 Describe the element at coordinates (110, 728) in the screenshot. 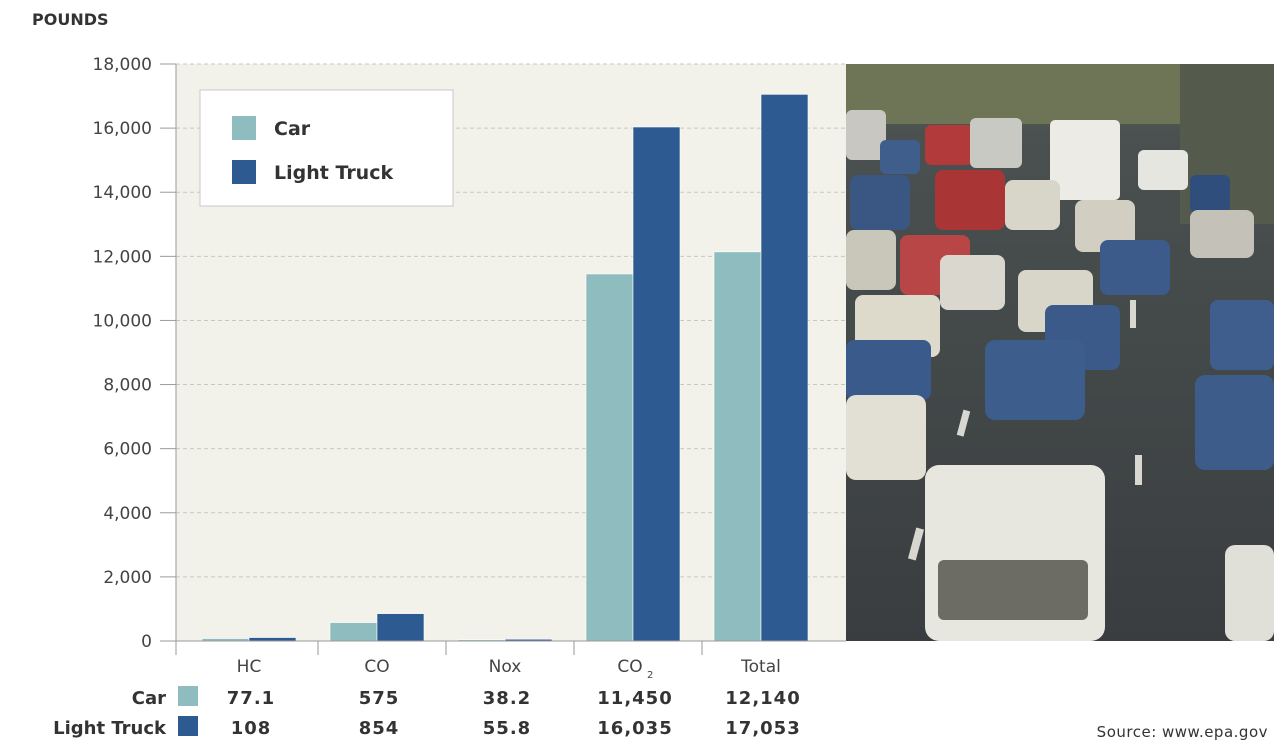

I see `table-row-label: Light Truck` at that location.